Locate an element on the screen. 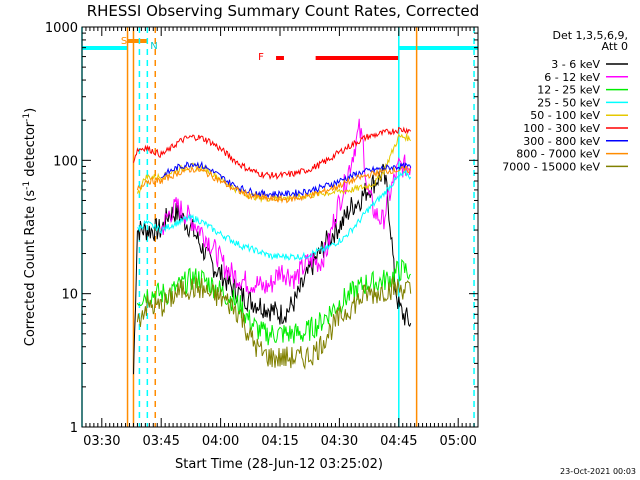 The image size is (640, 480). legend-label: 3 - 6 keV is located at coordinates (575, 64).